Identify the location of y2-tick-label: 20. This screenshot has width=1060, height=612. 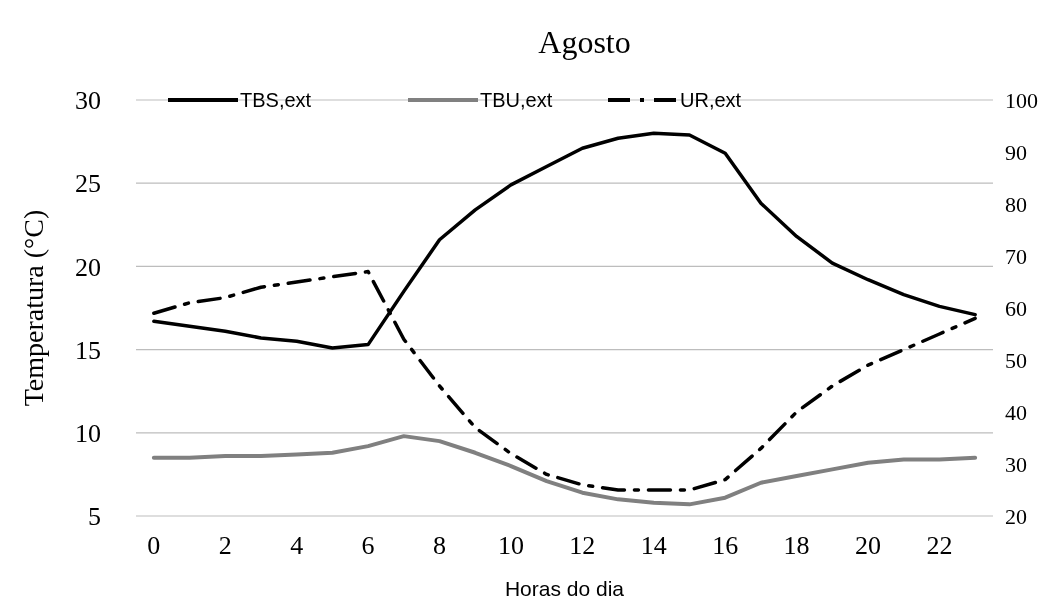
(1016, 516).